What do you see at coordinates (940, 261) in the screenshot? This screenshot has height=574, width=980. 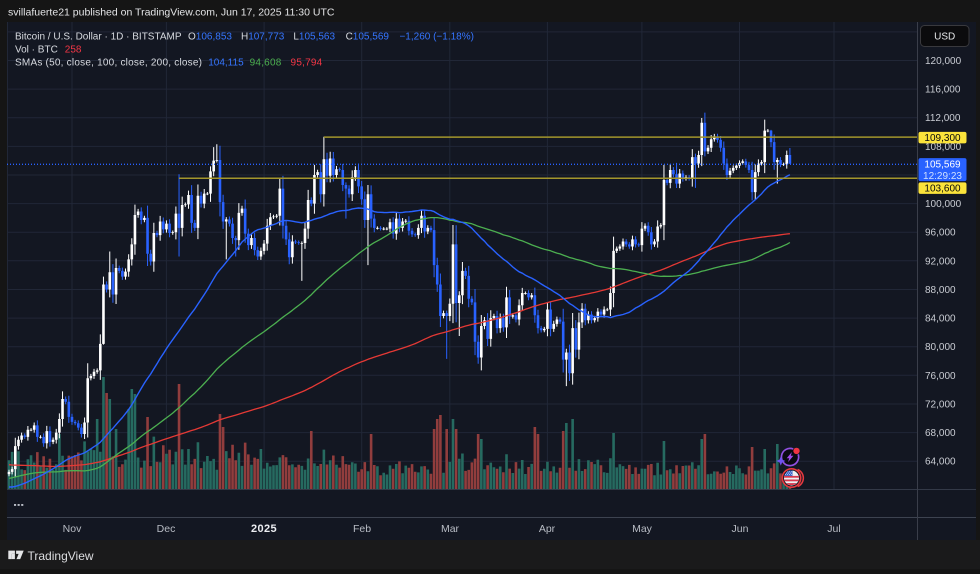 I see `svg-text: 92,000` at bounding box center [940, 261].